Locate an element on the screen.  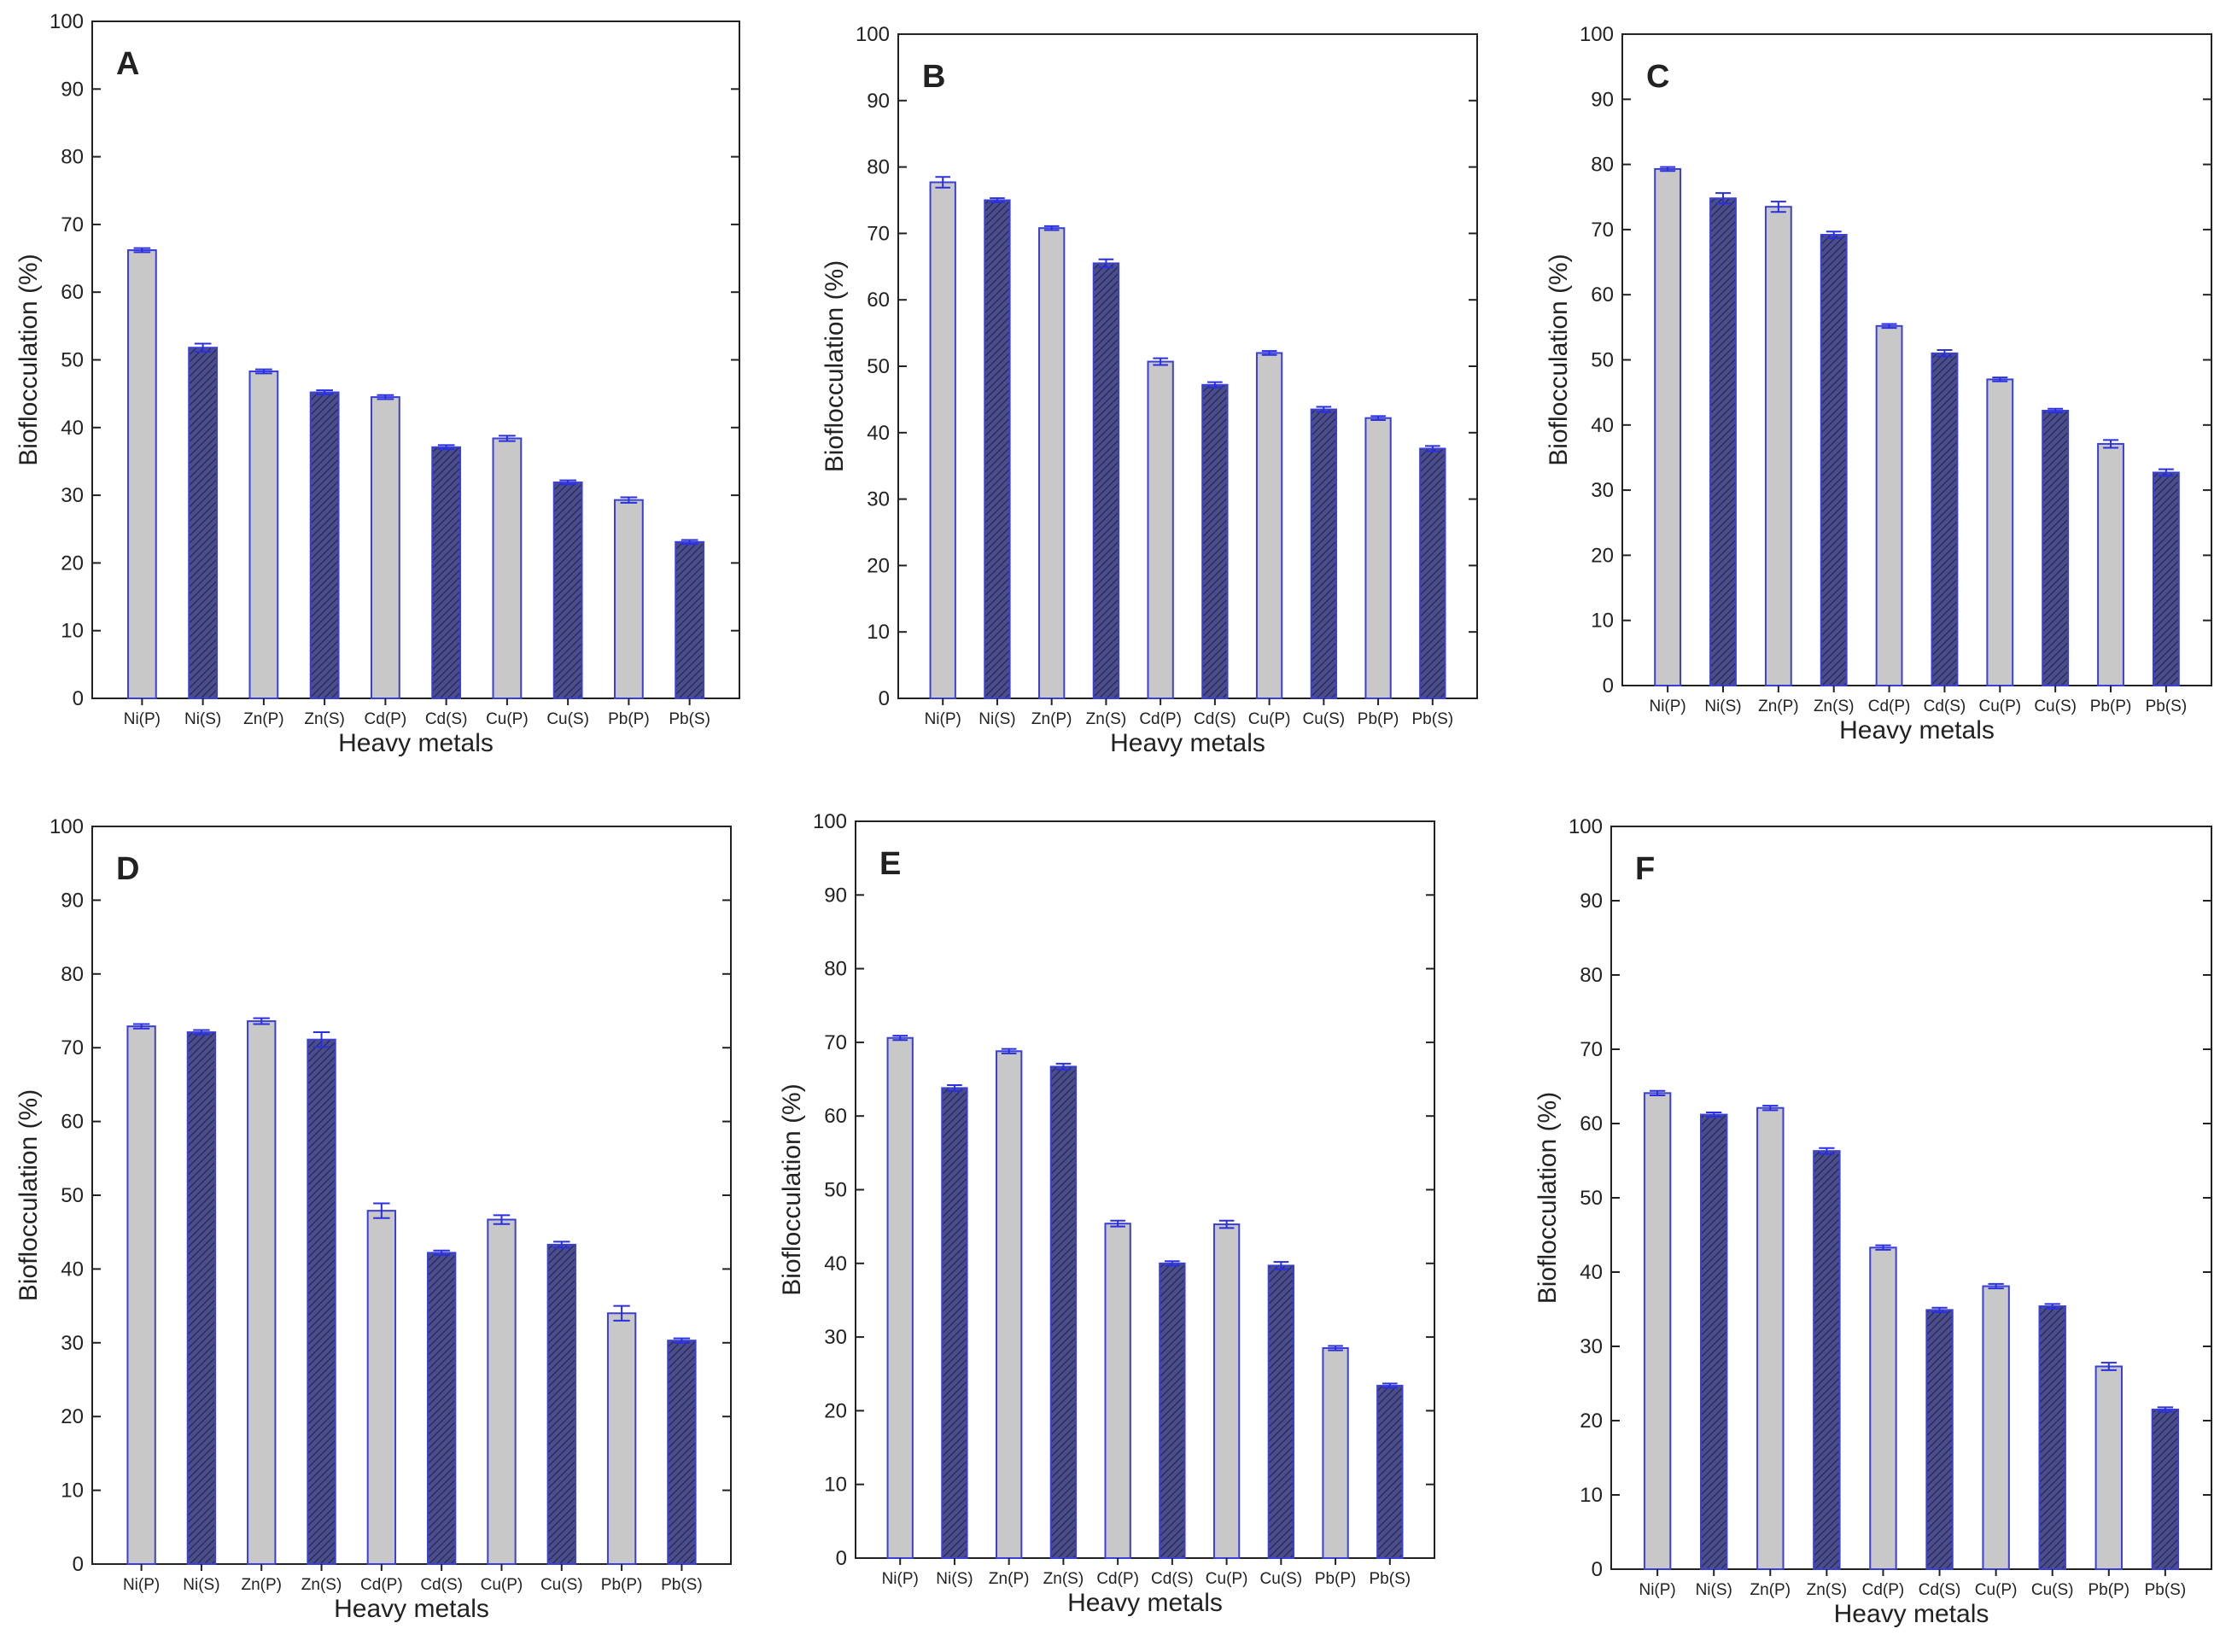
y-tick-label: 80 is located at coordinates (72, 157).